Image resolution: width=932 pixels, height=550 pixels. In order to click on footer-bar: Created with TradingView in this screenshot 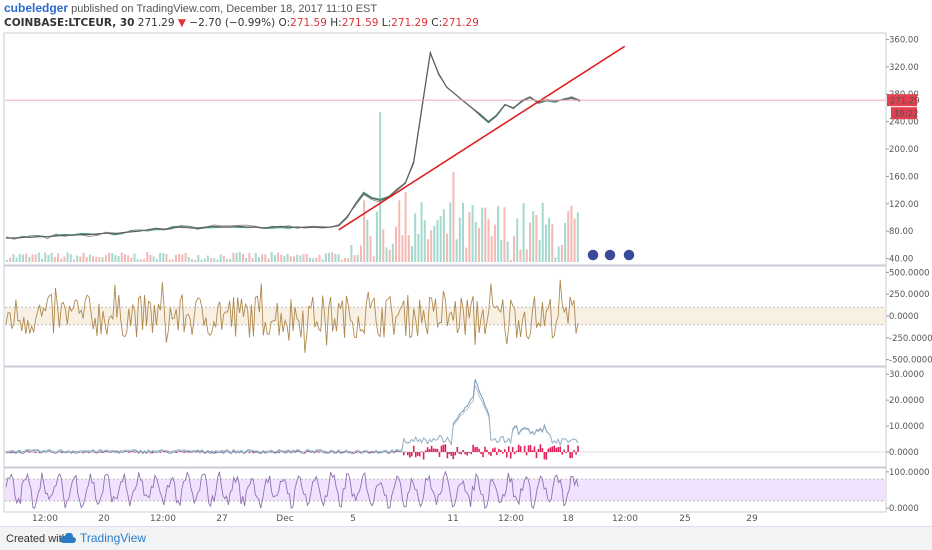, I will do `click(466, 538)`.